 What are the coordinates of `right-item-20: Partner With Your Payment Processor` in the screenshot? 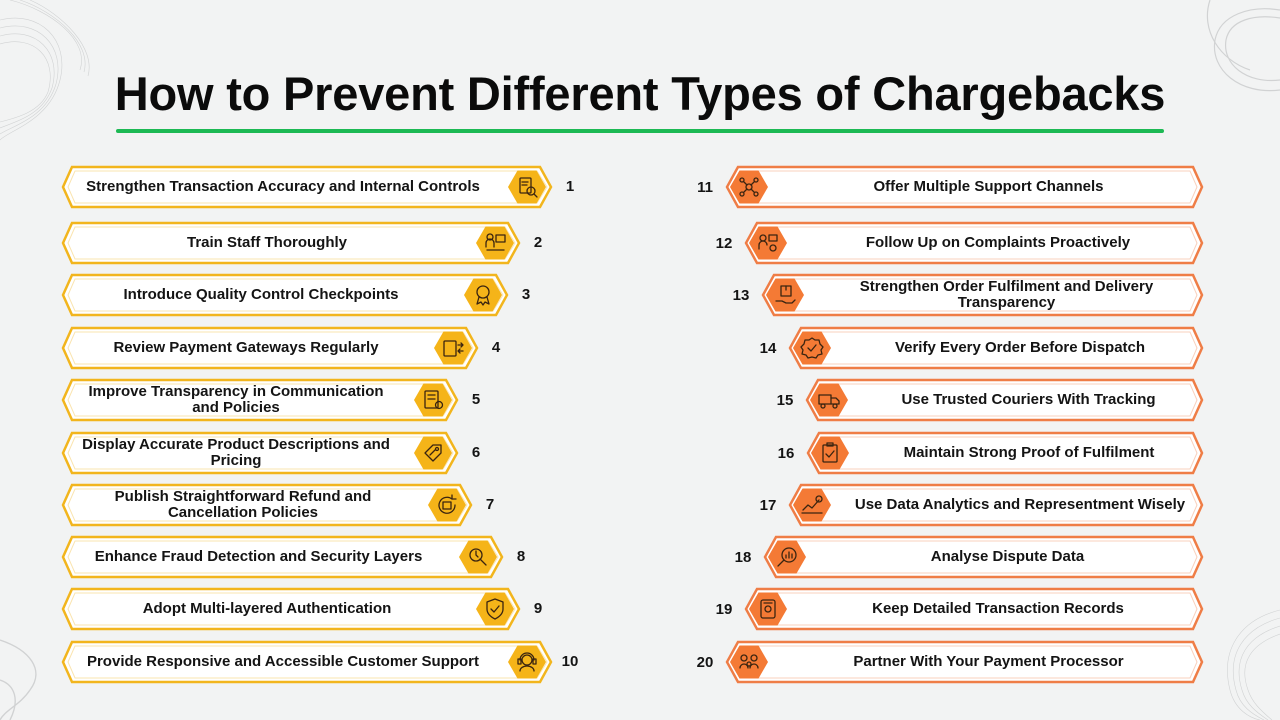 It's located at (964, 662).